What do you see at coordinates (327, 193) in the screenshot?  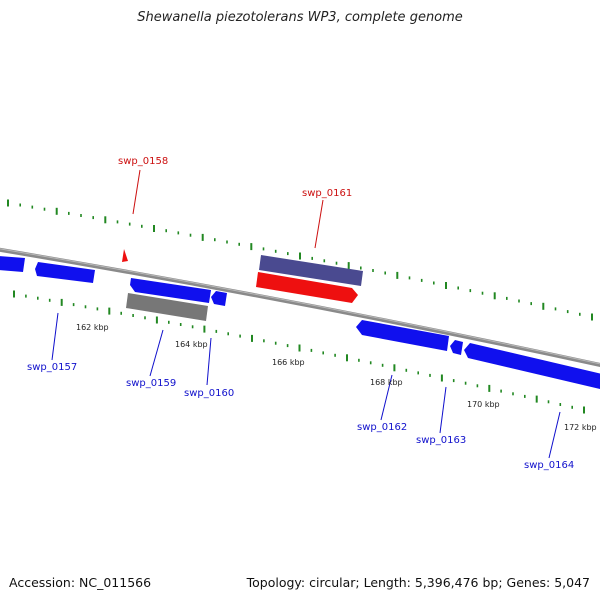 I see `feature-label-swp_0161: swp_0161` at bounding box center [327, 193].